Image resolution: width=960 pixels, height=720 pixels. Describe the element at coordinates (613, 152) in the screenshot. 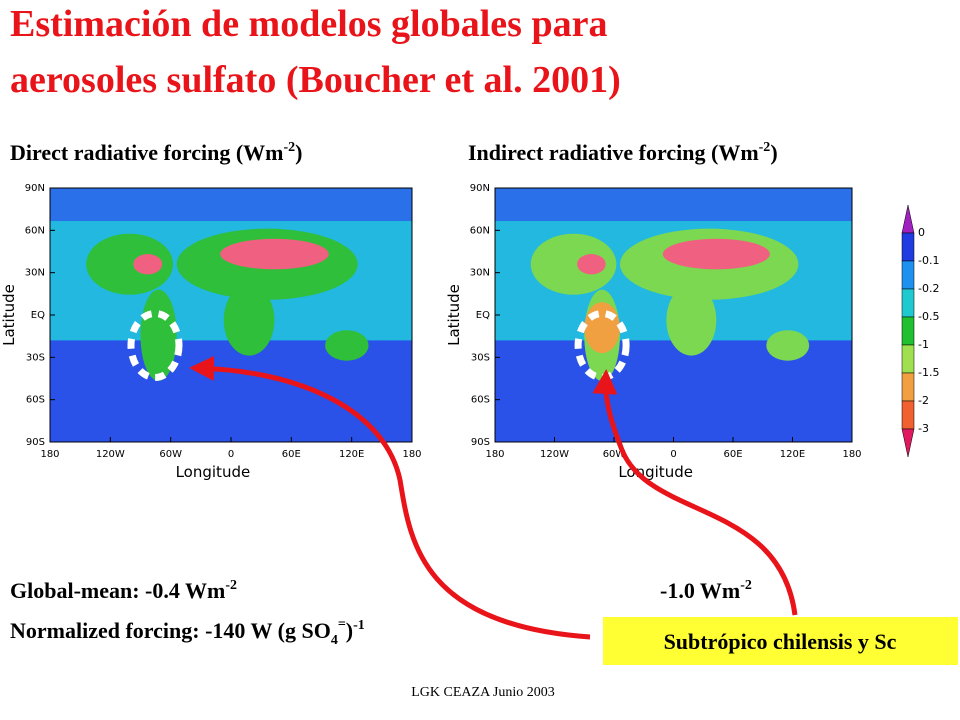

I see `heading-text: Indirect radiative forcing (Wm` at that location.